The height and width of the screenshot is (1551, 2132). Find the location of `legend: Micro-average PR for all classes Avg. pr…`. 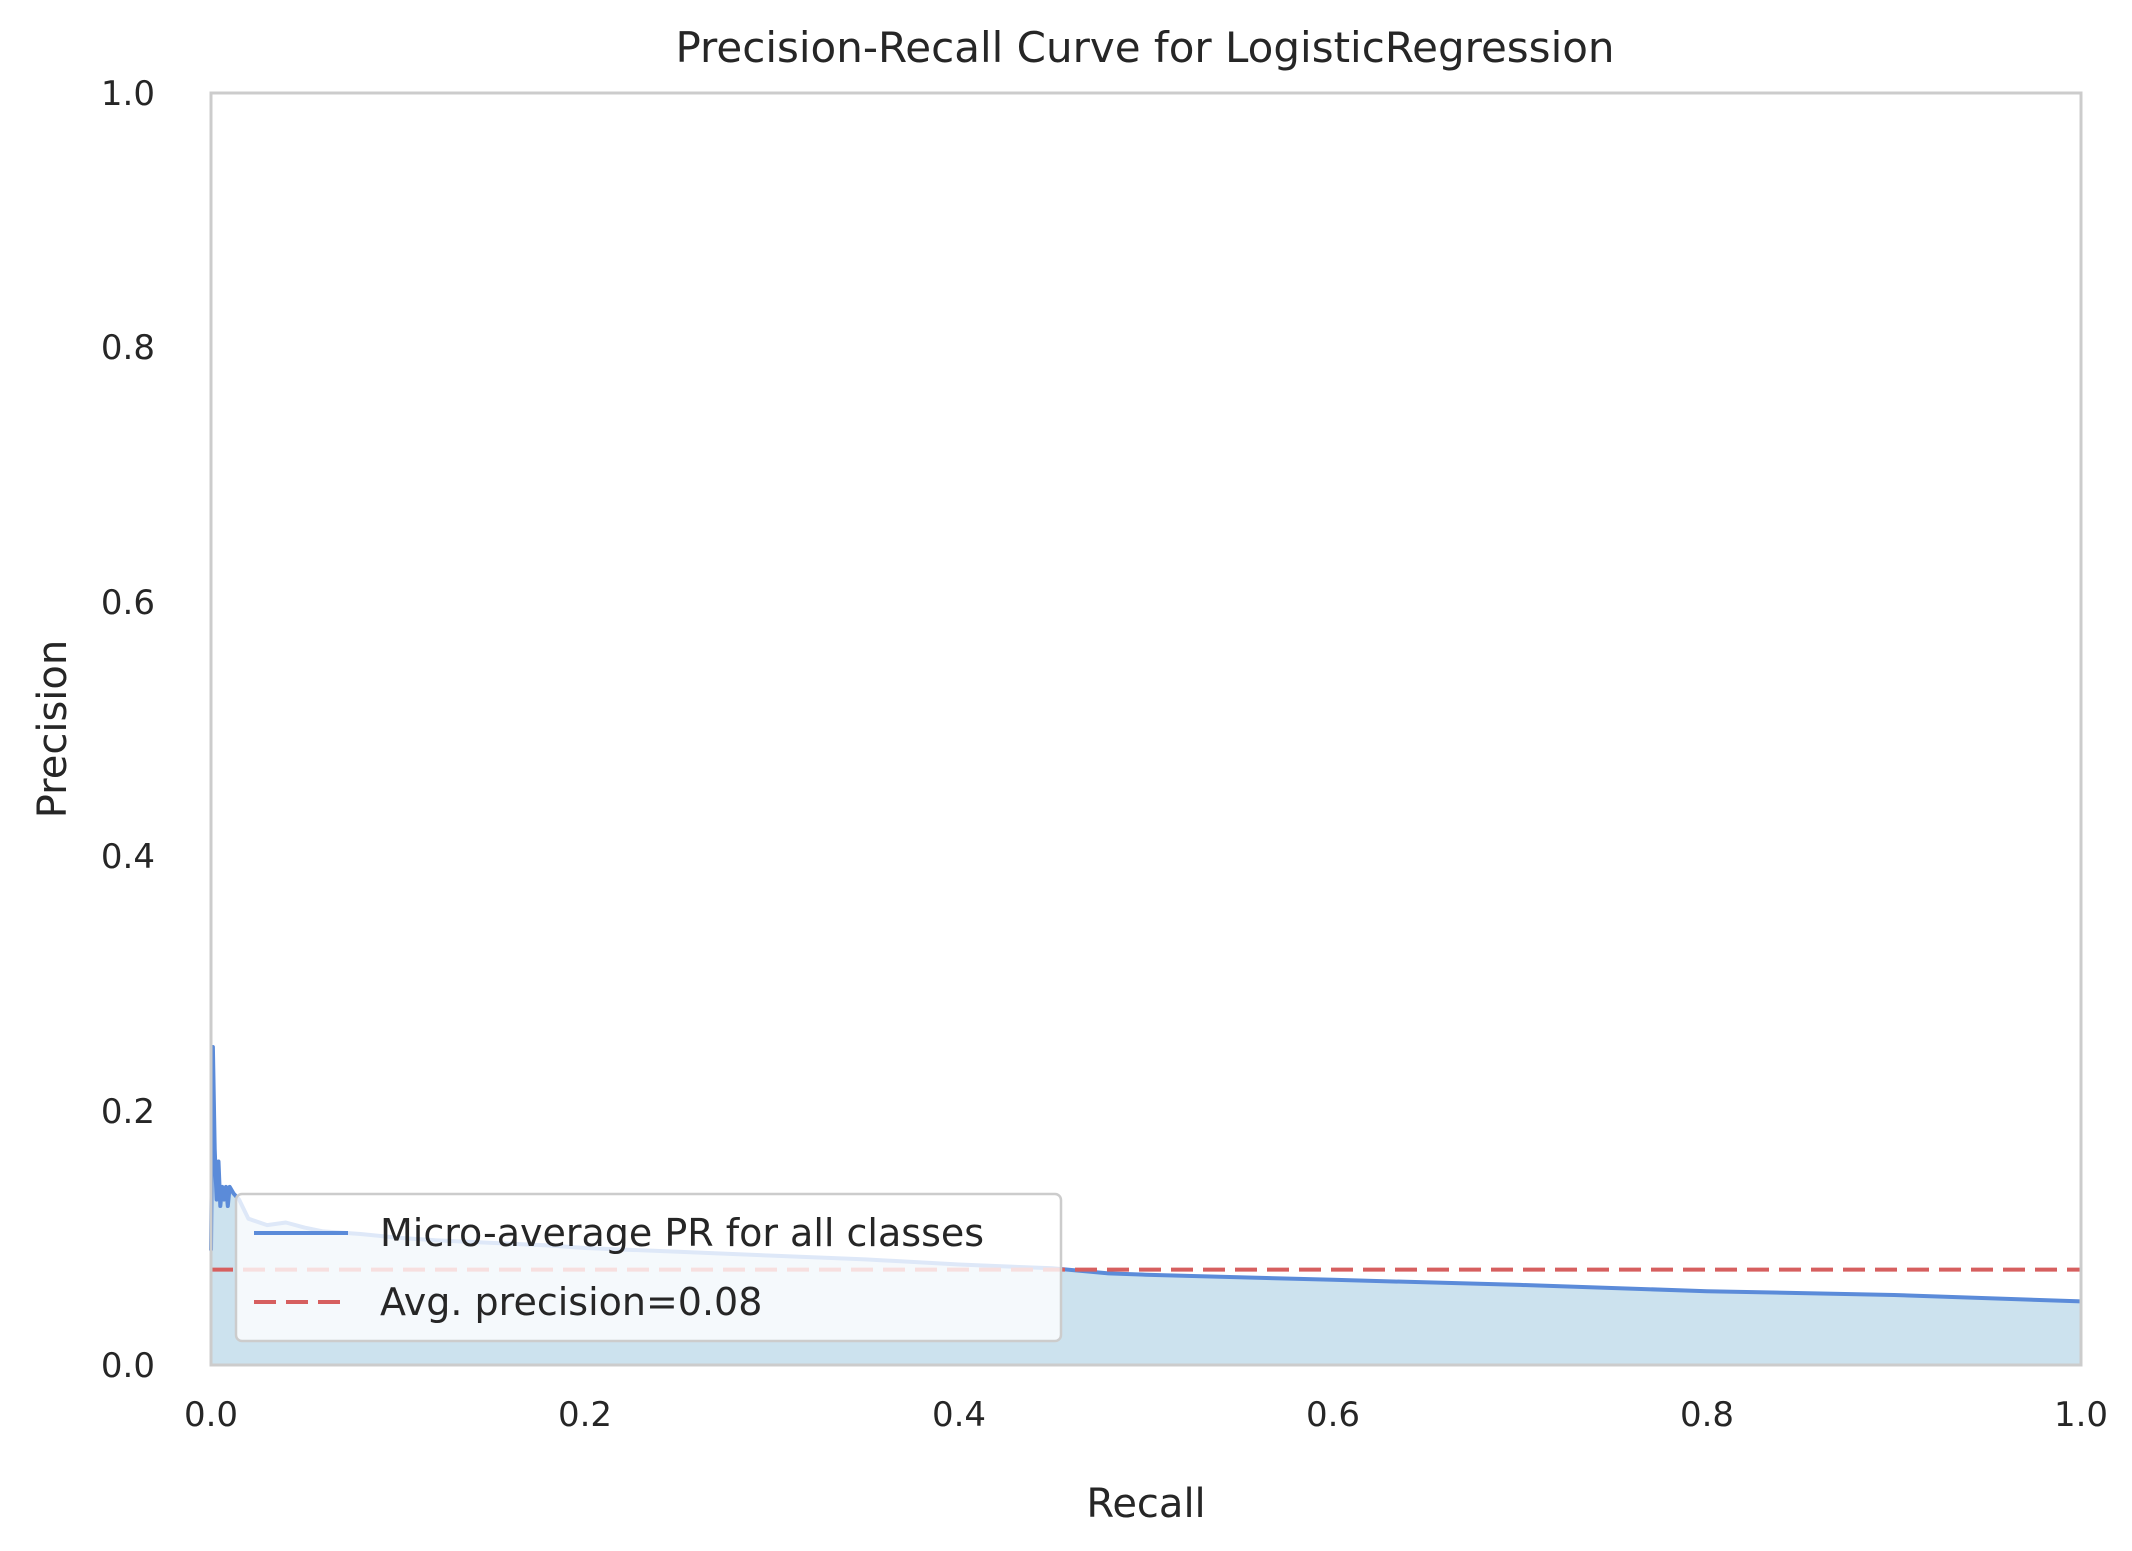

legend: Micro-average PR for all classes Avg. pr… is located at coordinates (648, 1267).